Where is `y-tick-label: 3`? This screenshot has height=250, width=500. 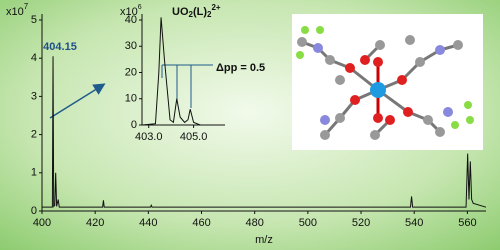 y-tick-label: 3 is located at coordinates (34, 96).